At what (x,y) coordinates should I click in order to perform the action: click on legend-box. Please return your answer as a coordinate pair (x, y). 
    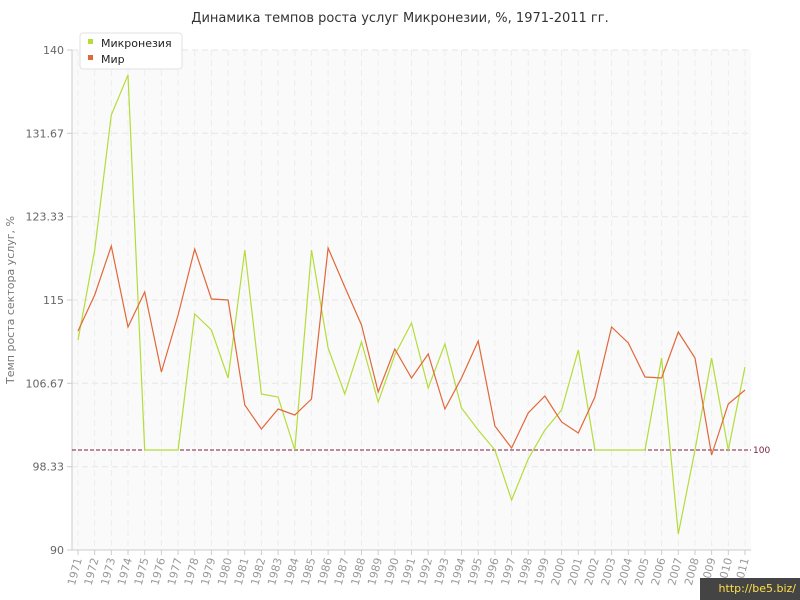
    Looking at the image, I should click on (131, 51).